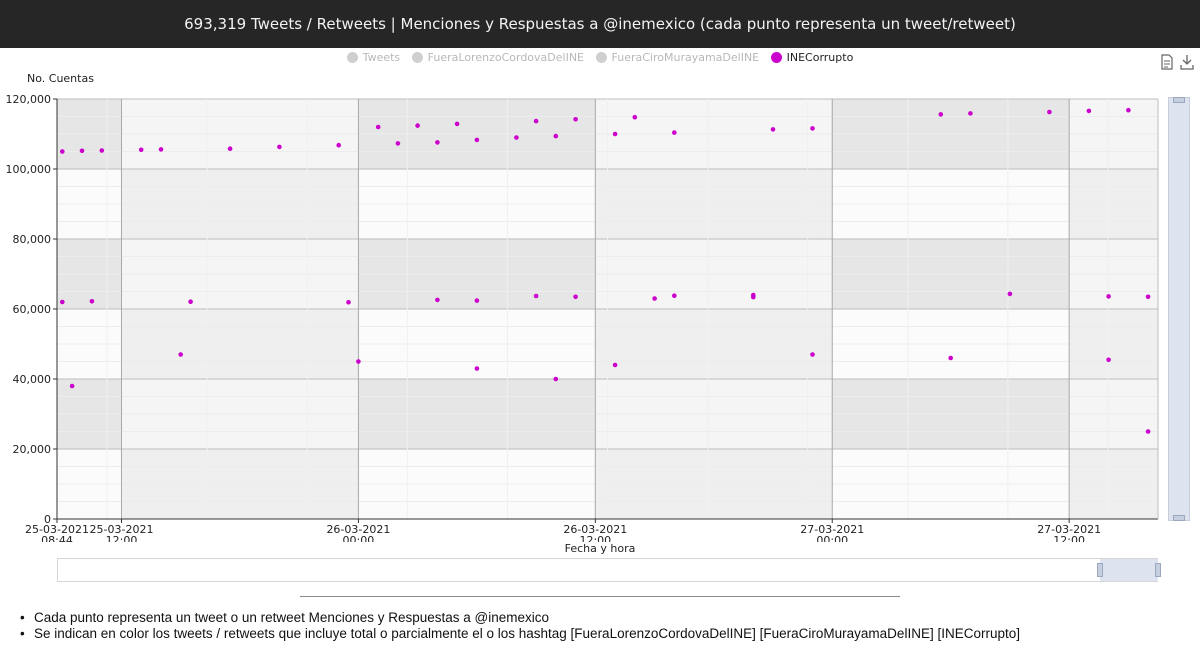 The image size is (1200, 654). What do you see at coordinates (1179, 309) in the screenshot?
I see `y-zoom-slider` at bounding box center [1179, 309].